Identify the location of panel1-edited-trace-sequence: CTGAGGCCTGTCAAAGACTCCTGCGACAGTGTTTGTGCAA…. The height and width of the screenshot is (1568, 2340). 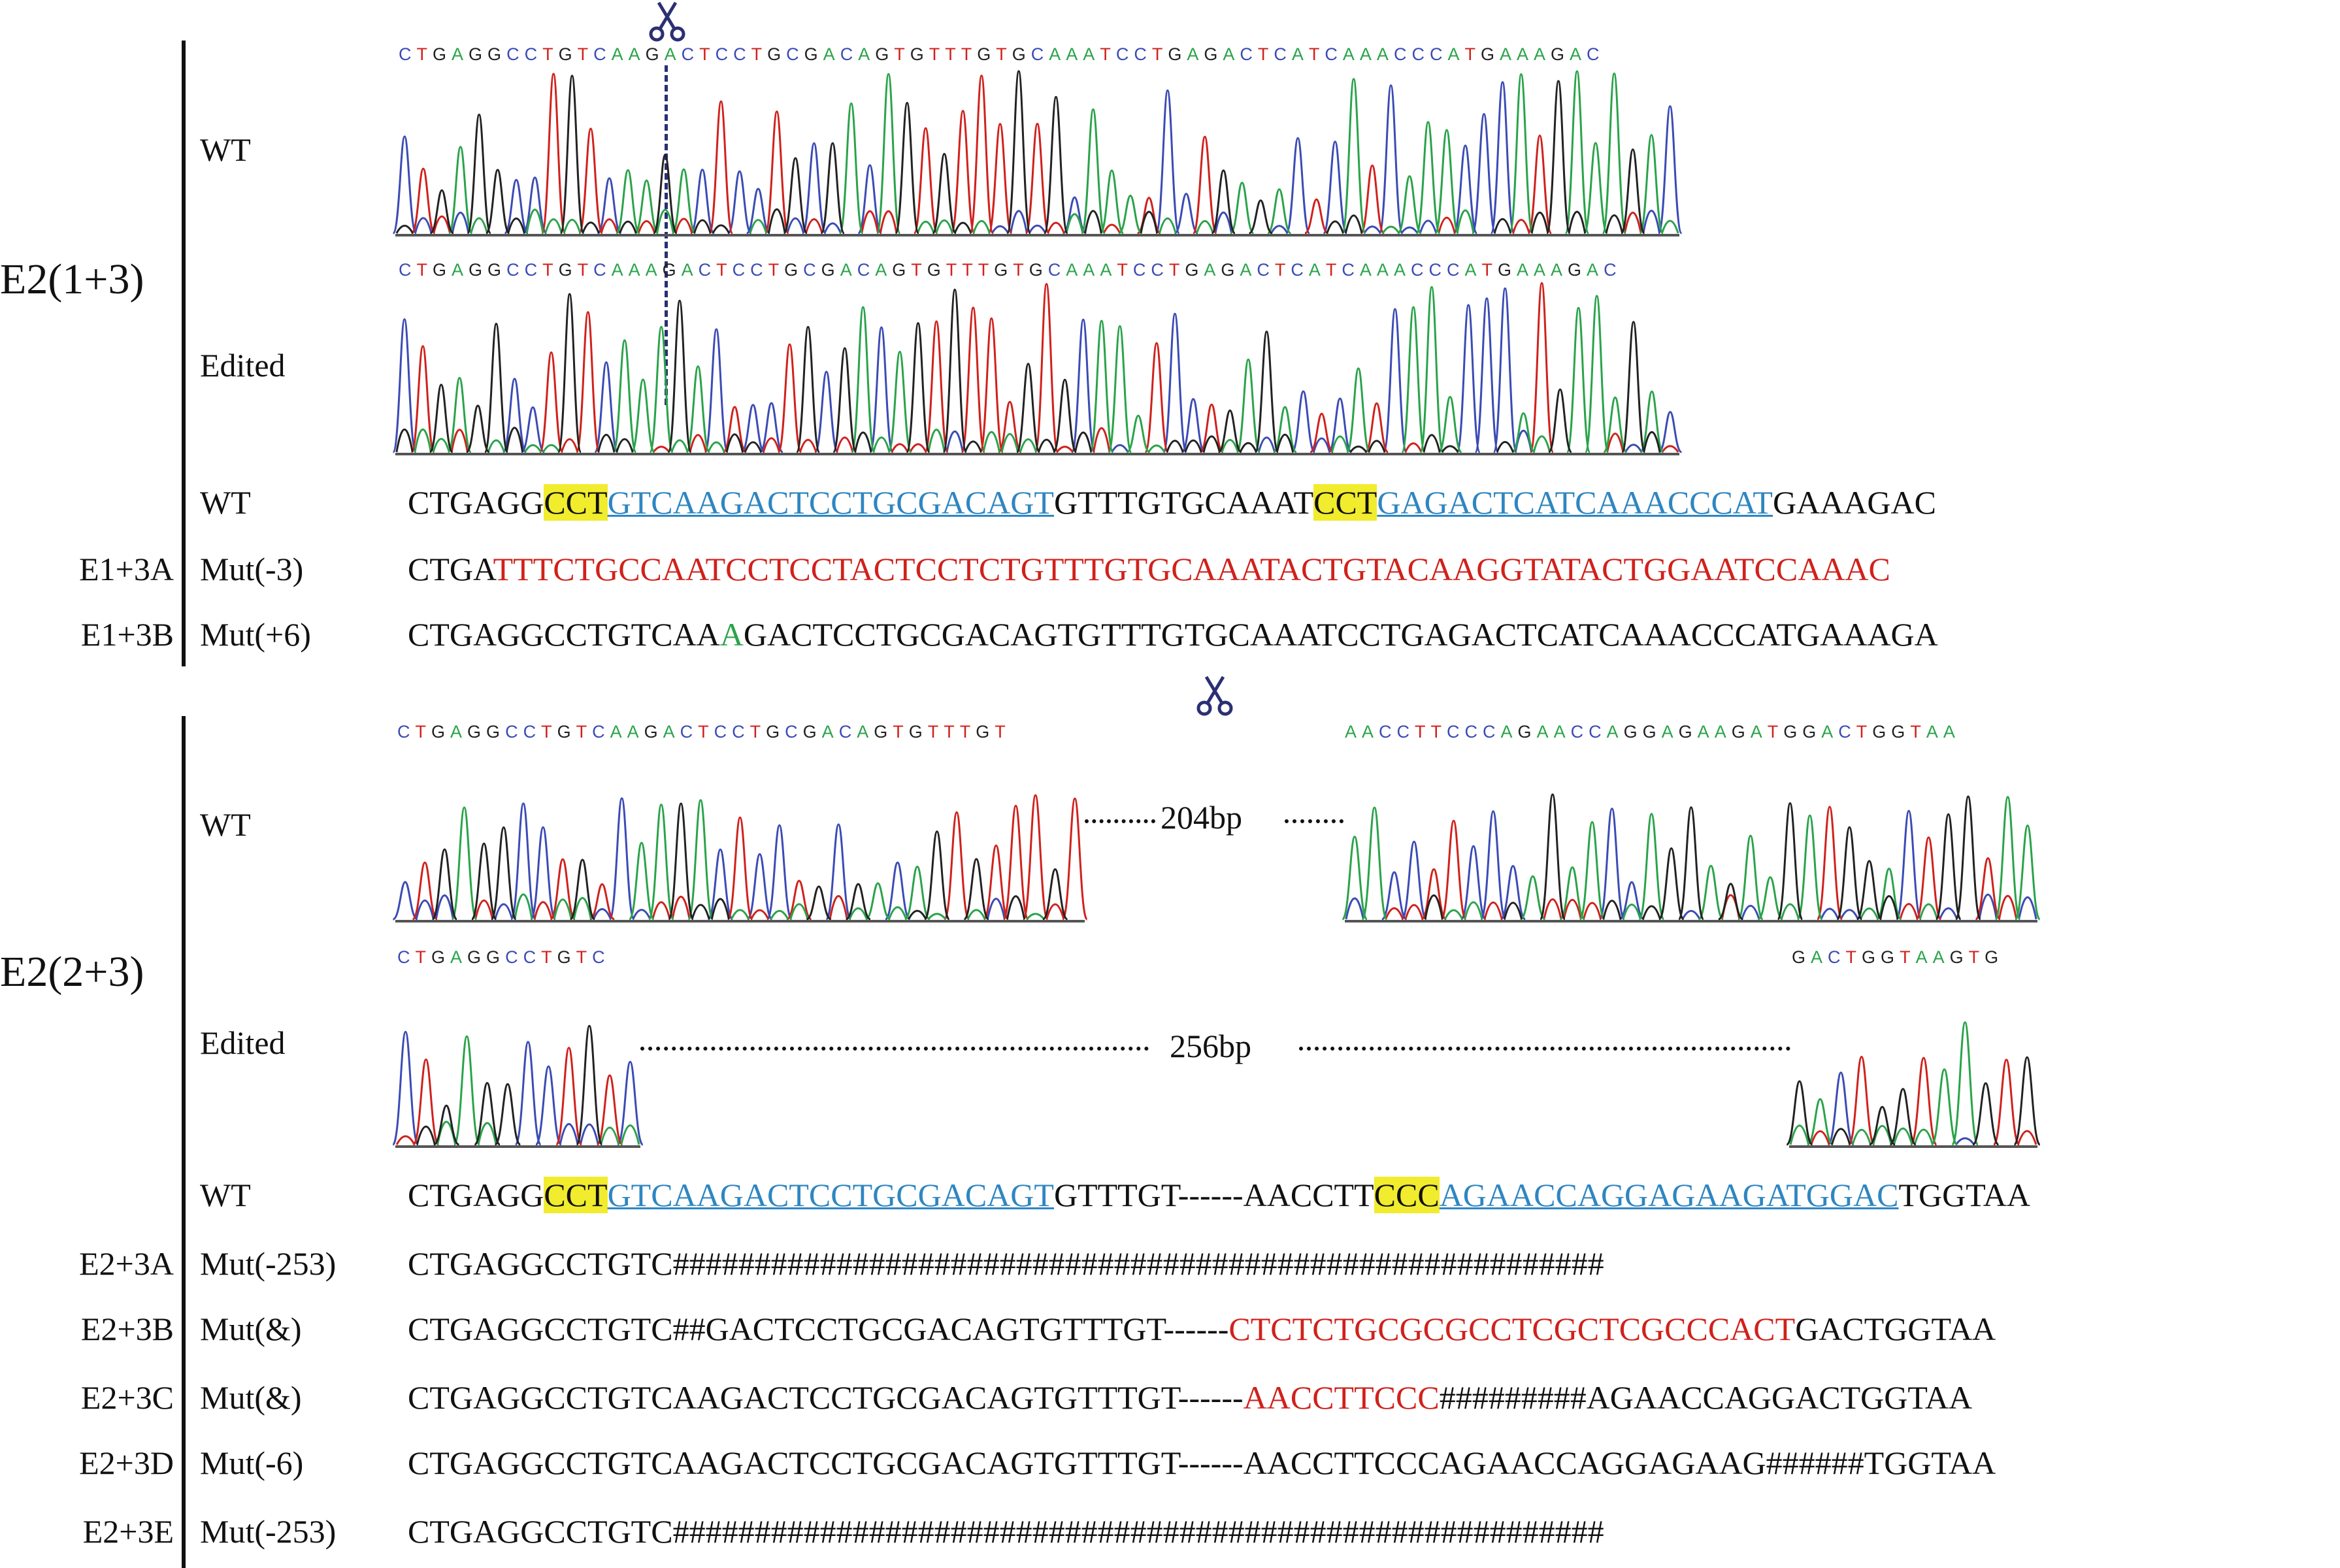
(1010, 270).